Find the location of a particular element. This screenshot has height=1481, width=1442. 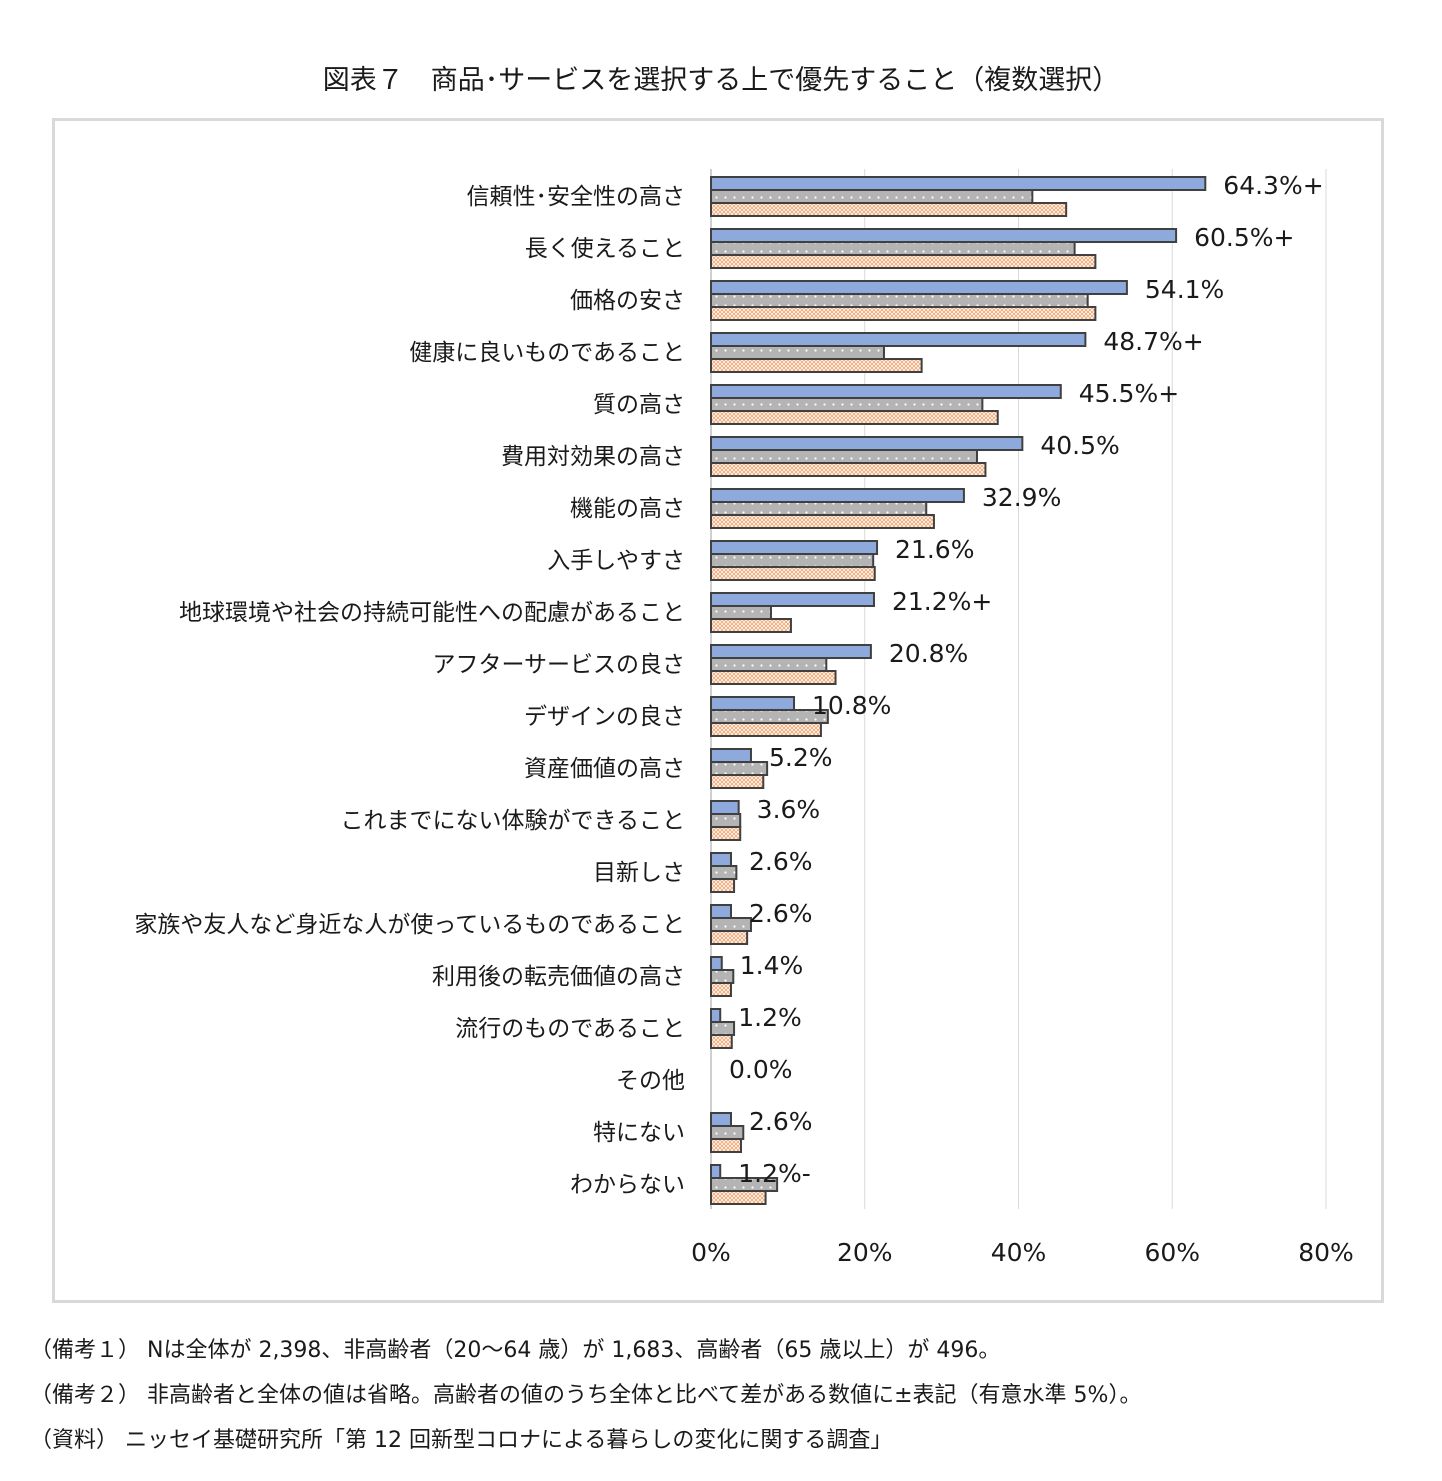

data-label: 20.8% is located at coordinates (928, 653).